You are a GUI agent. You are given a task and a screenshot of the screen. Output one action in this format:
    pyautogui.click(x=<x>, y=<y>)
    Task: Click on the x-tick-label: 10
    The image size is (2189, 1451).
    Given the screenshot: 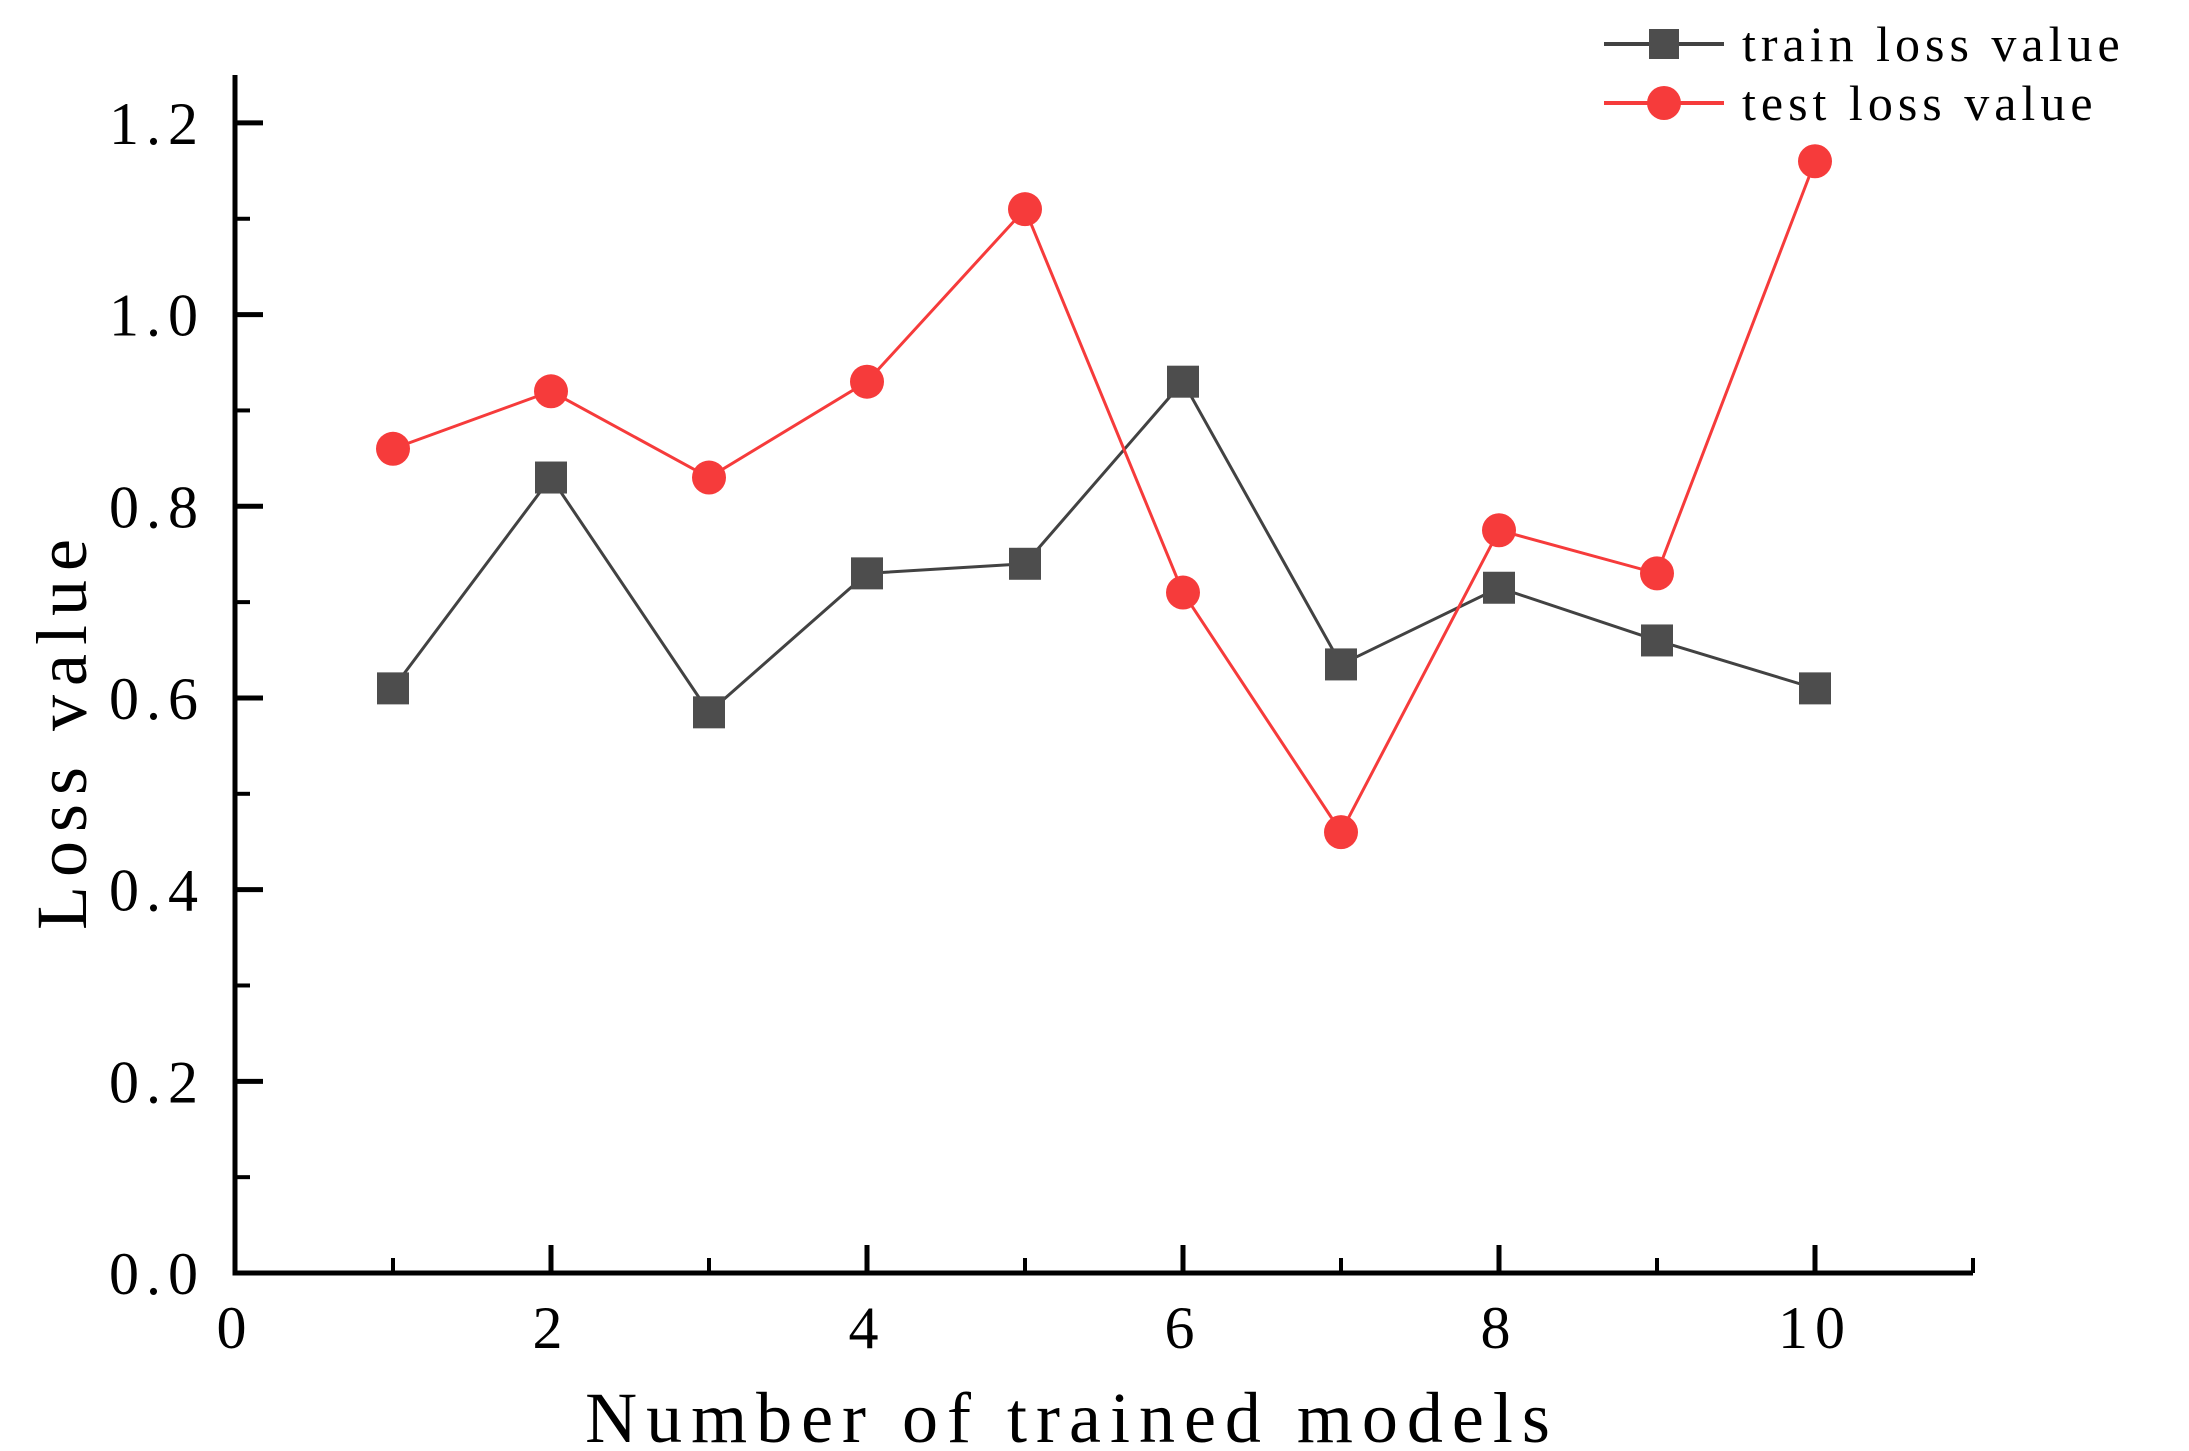 What is the action you would take?
    pyautogui.click(x=1815, y=1328)
    